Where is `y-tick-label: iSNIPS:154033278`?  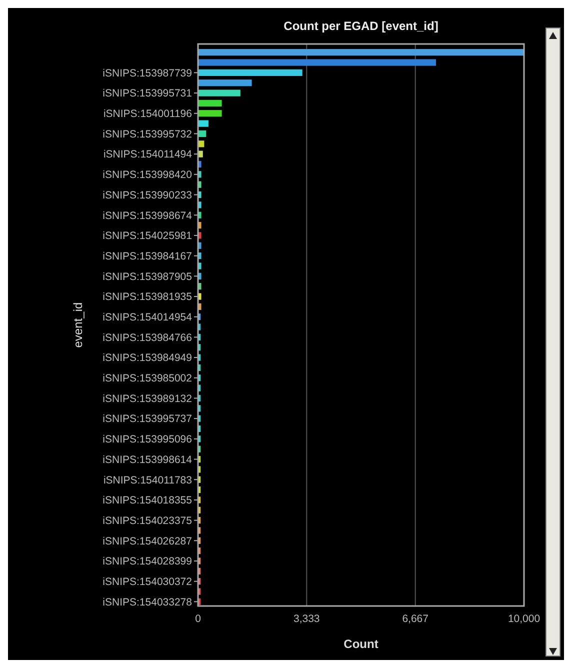
y-tick-label: iSNIPS:154033278 is located at coordinates (147, 602).